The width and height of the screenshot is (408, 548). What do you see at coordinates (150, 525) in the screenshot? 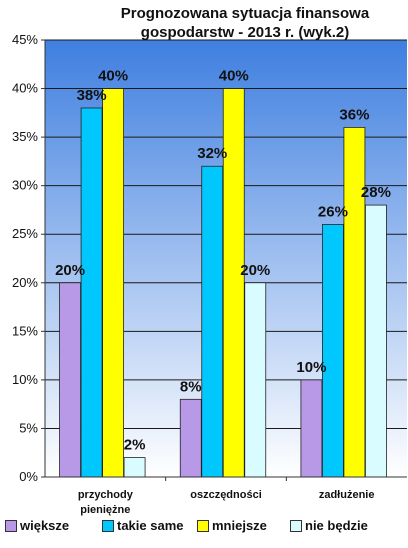
I see `legend-label: takie same` at bounding box center [150, 525].